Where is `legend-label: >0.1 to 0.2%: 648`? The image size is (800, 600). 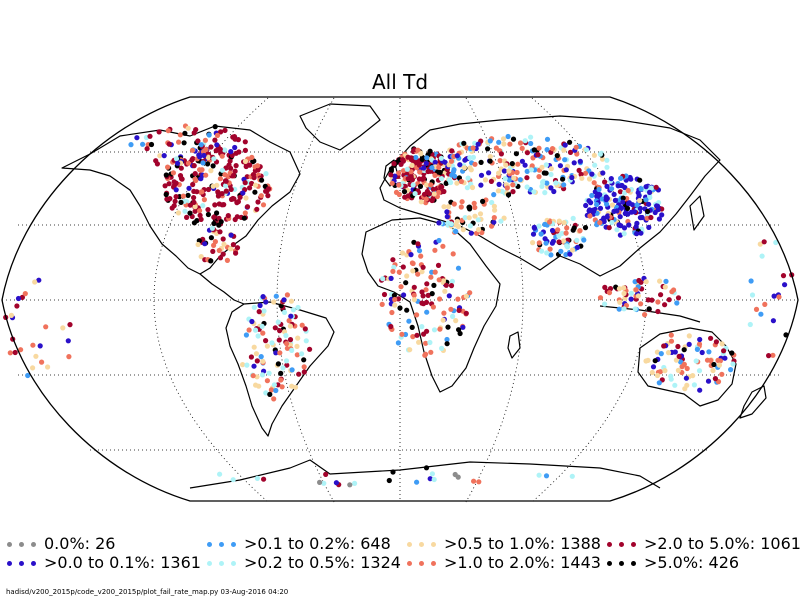 legend-label: >0.1 to 0.2%: 648 is located at coordinates (317, 543).